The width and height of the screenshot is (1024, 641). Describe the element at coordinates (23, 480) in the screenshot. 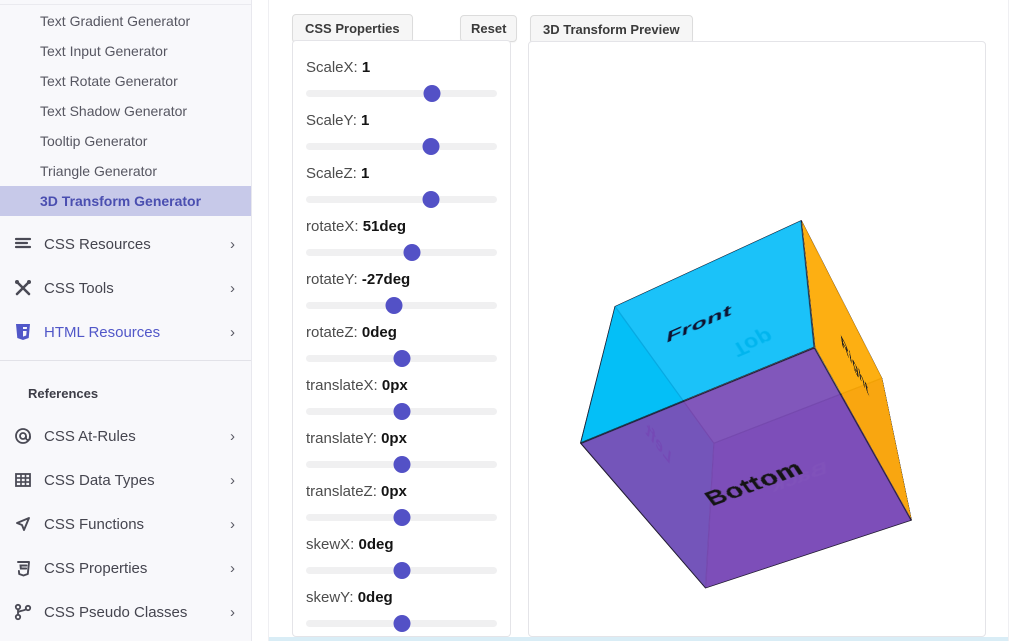

I see `table-icon` at that location.